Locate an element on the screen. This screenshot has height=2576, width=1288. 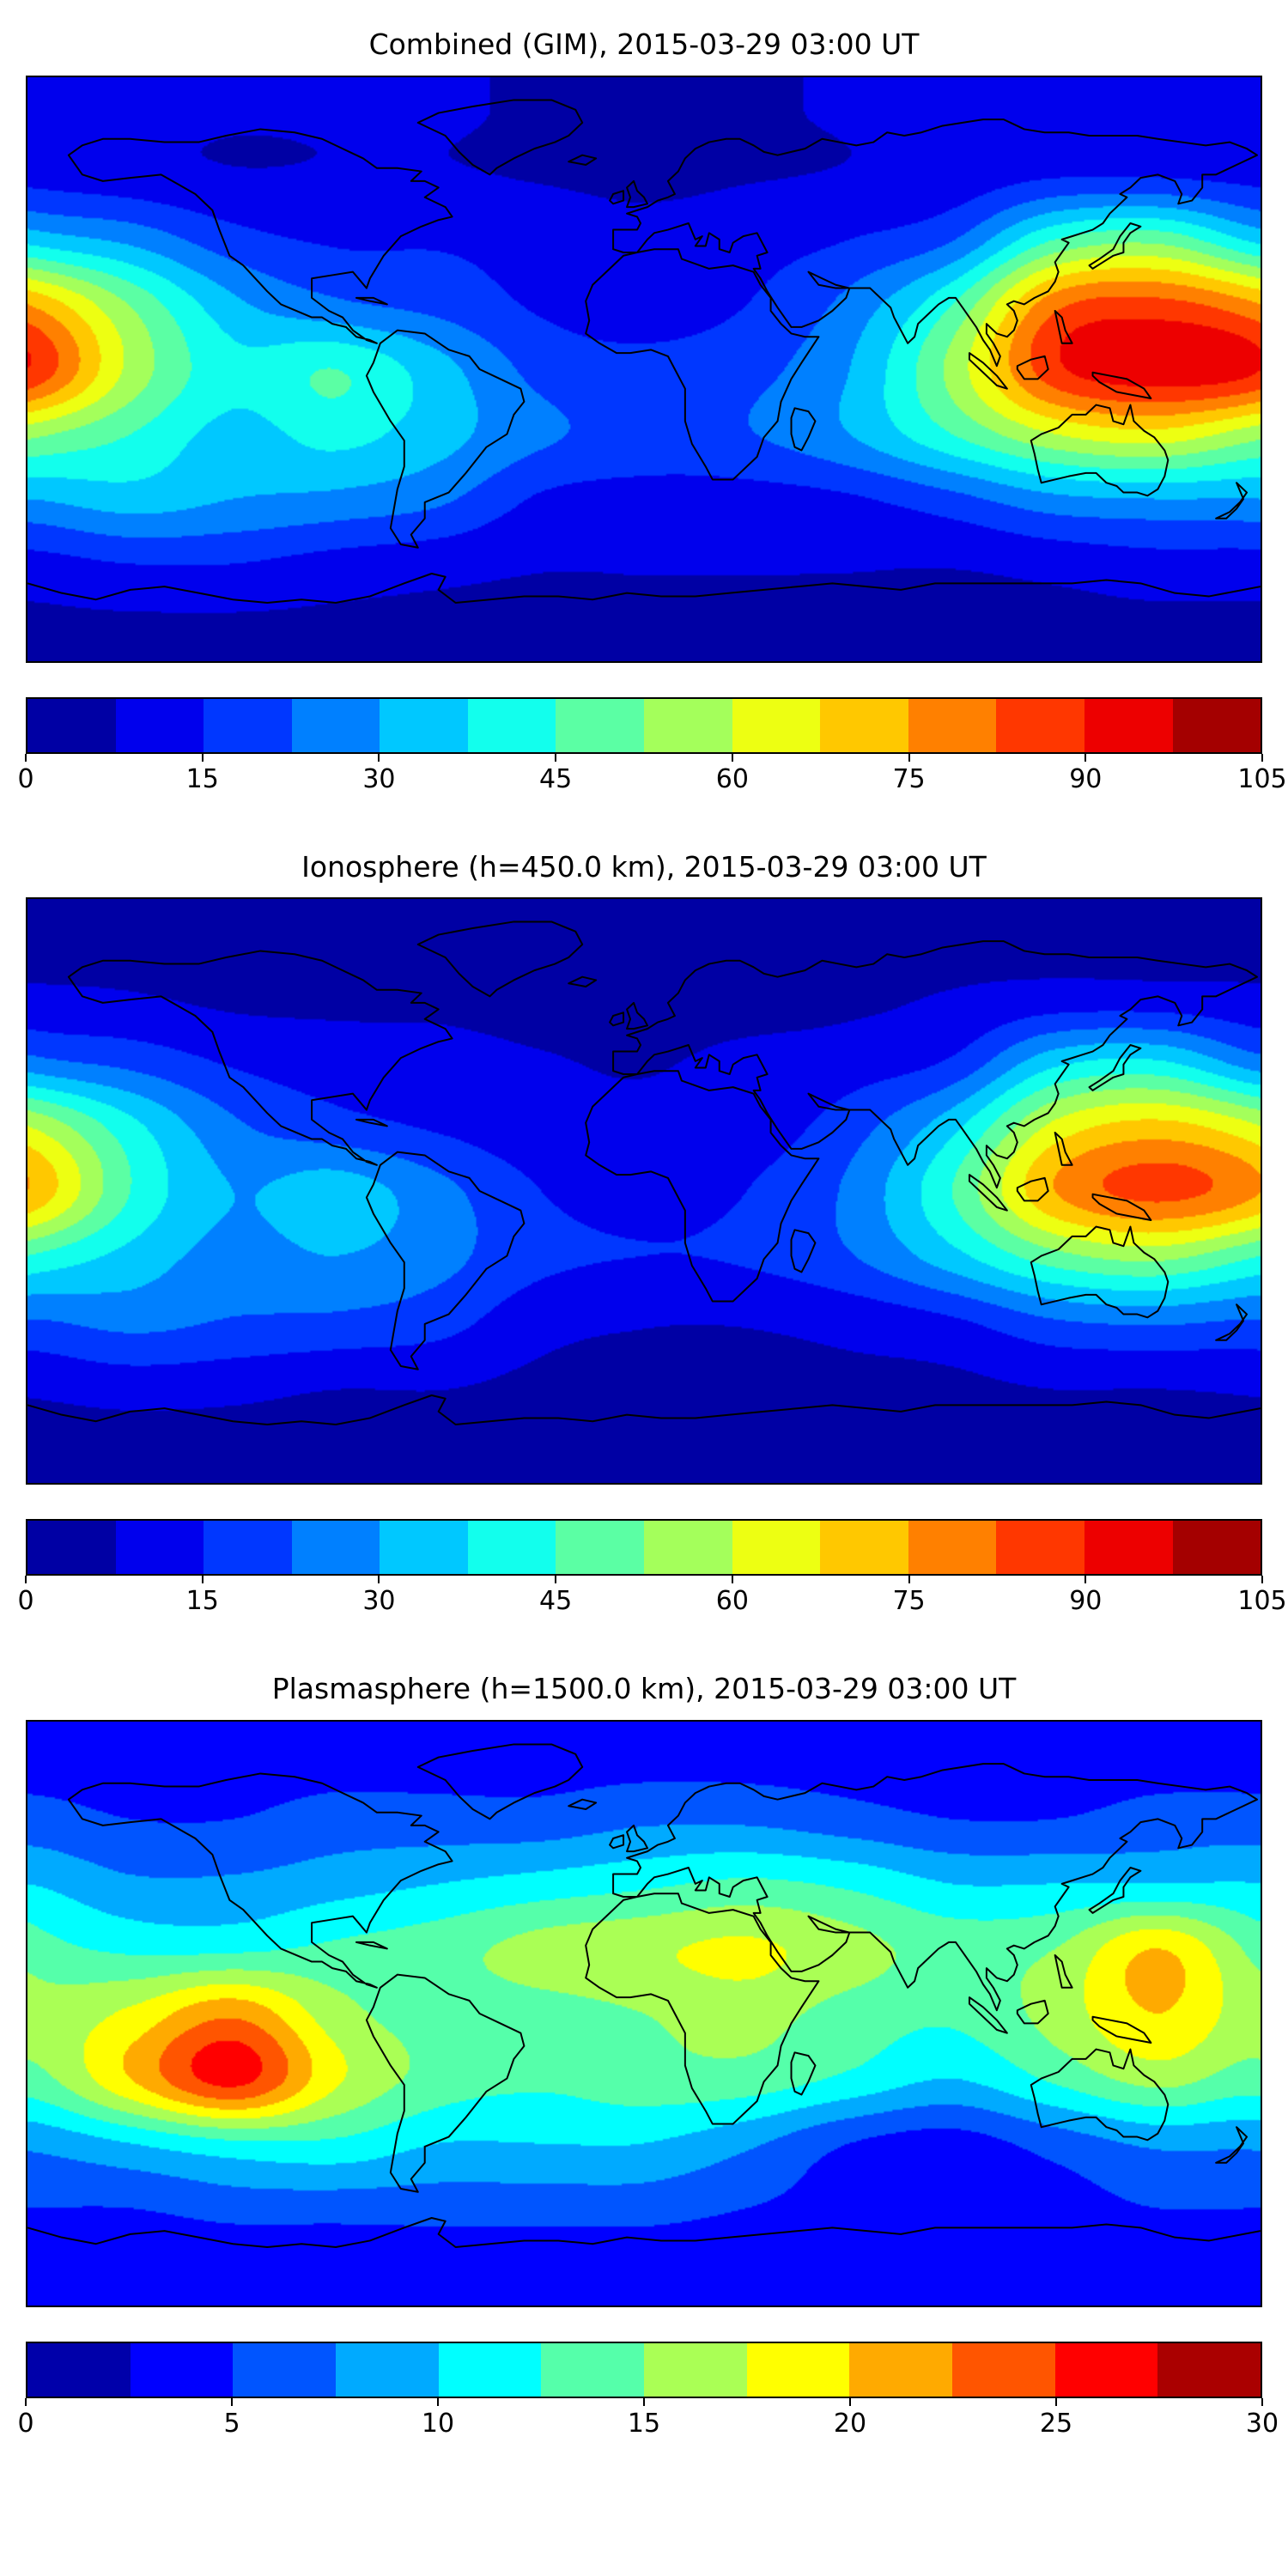
colorbar-tick-label: 5 is located at coordinates (231, 2423).